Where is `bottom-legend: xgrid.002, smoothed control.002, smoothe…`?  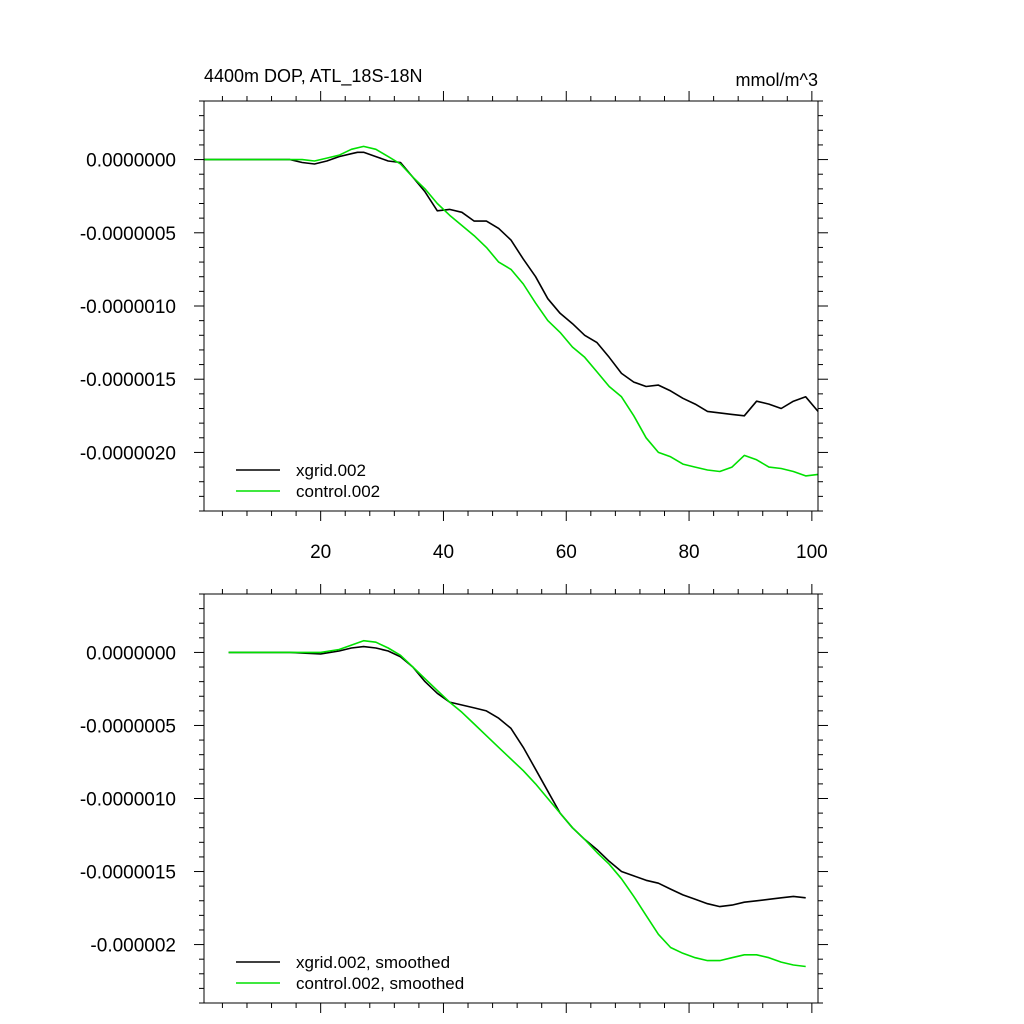 bottom-legend: xgrid.002, smoothed control.002, smoothe… is located at coordinates (350, 973).